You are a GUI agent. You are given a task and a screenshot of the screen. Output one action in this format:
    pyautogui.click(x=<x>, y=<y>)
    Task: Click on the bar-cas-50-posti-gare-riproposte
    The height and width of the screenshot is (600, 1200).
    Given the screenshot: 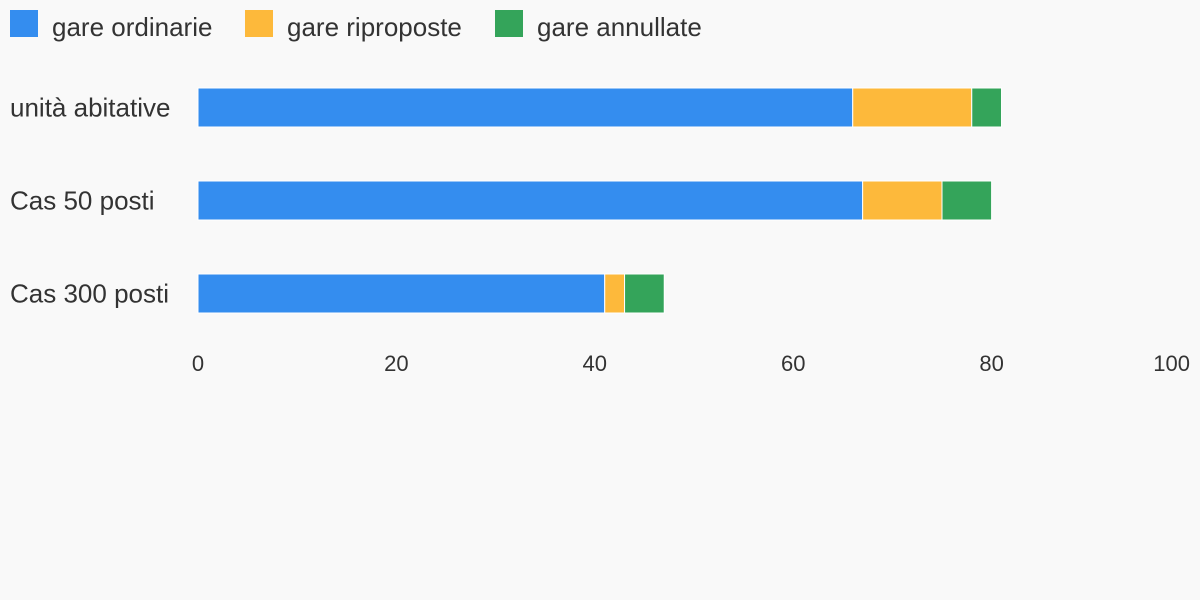 What is the action you would take?
    pyautogui.click(x=902, y=200)
    